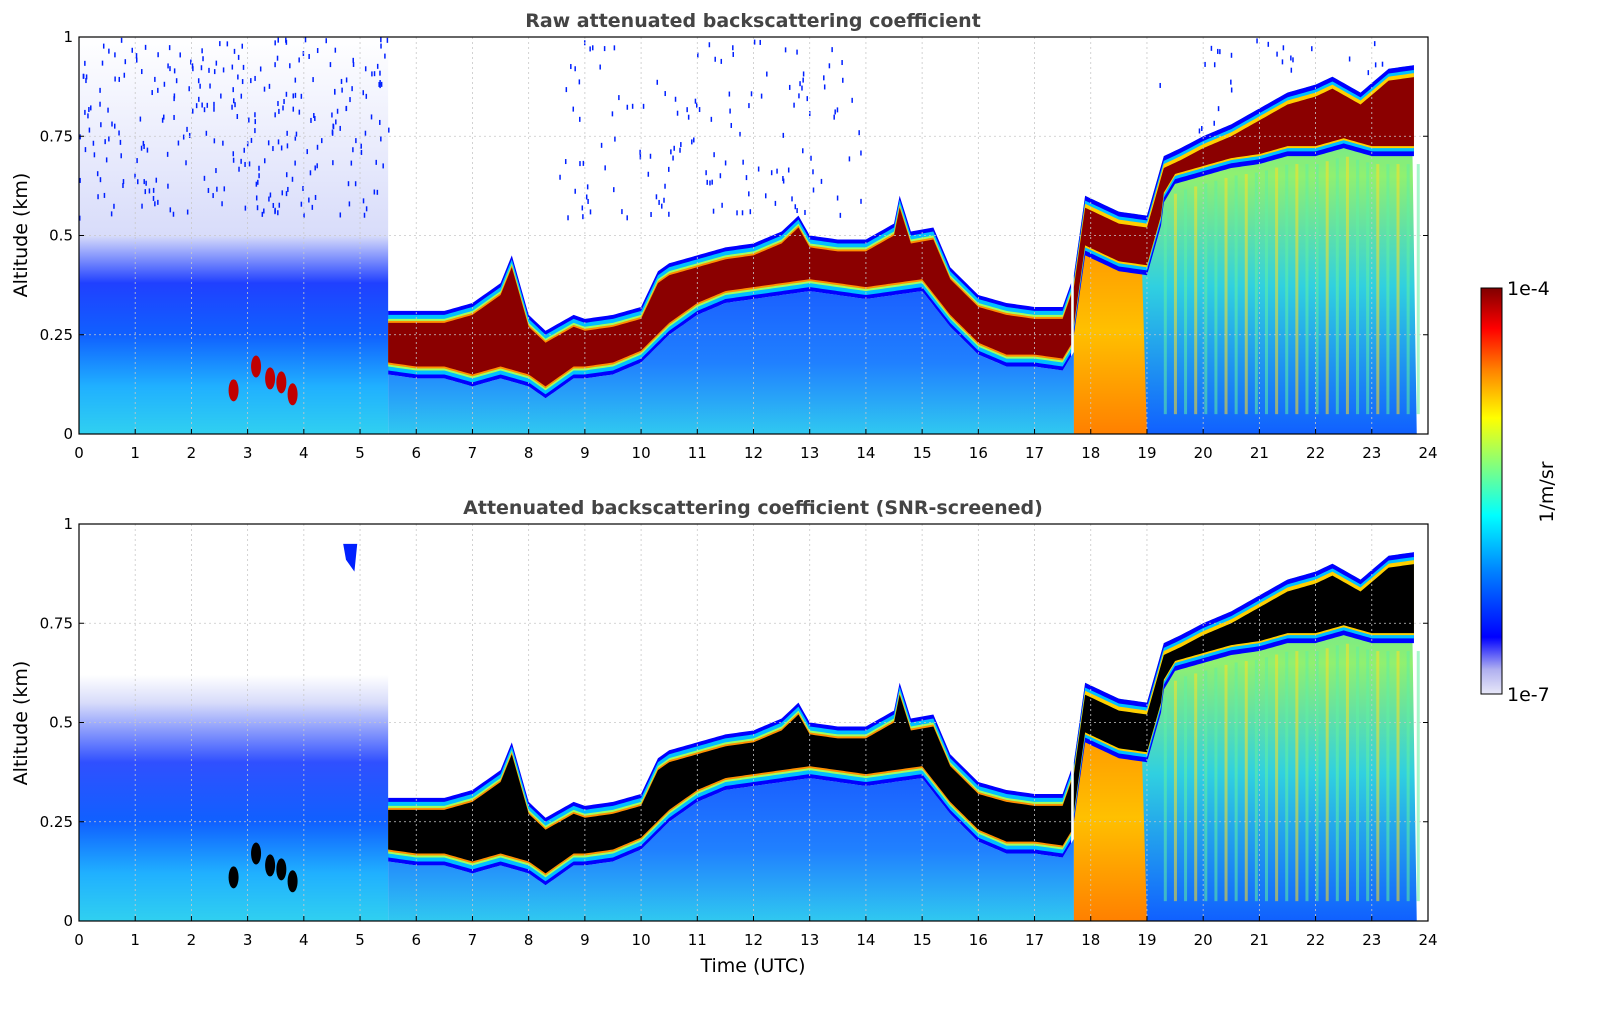 The image size is (1621, 1020). I want to click on x-tick-label: 0, so click(79, 453).